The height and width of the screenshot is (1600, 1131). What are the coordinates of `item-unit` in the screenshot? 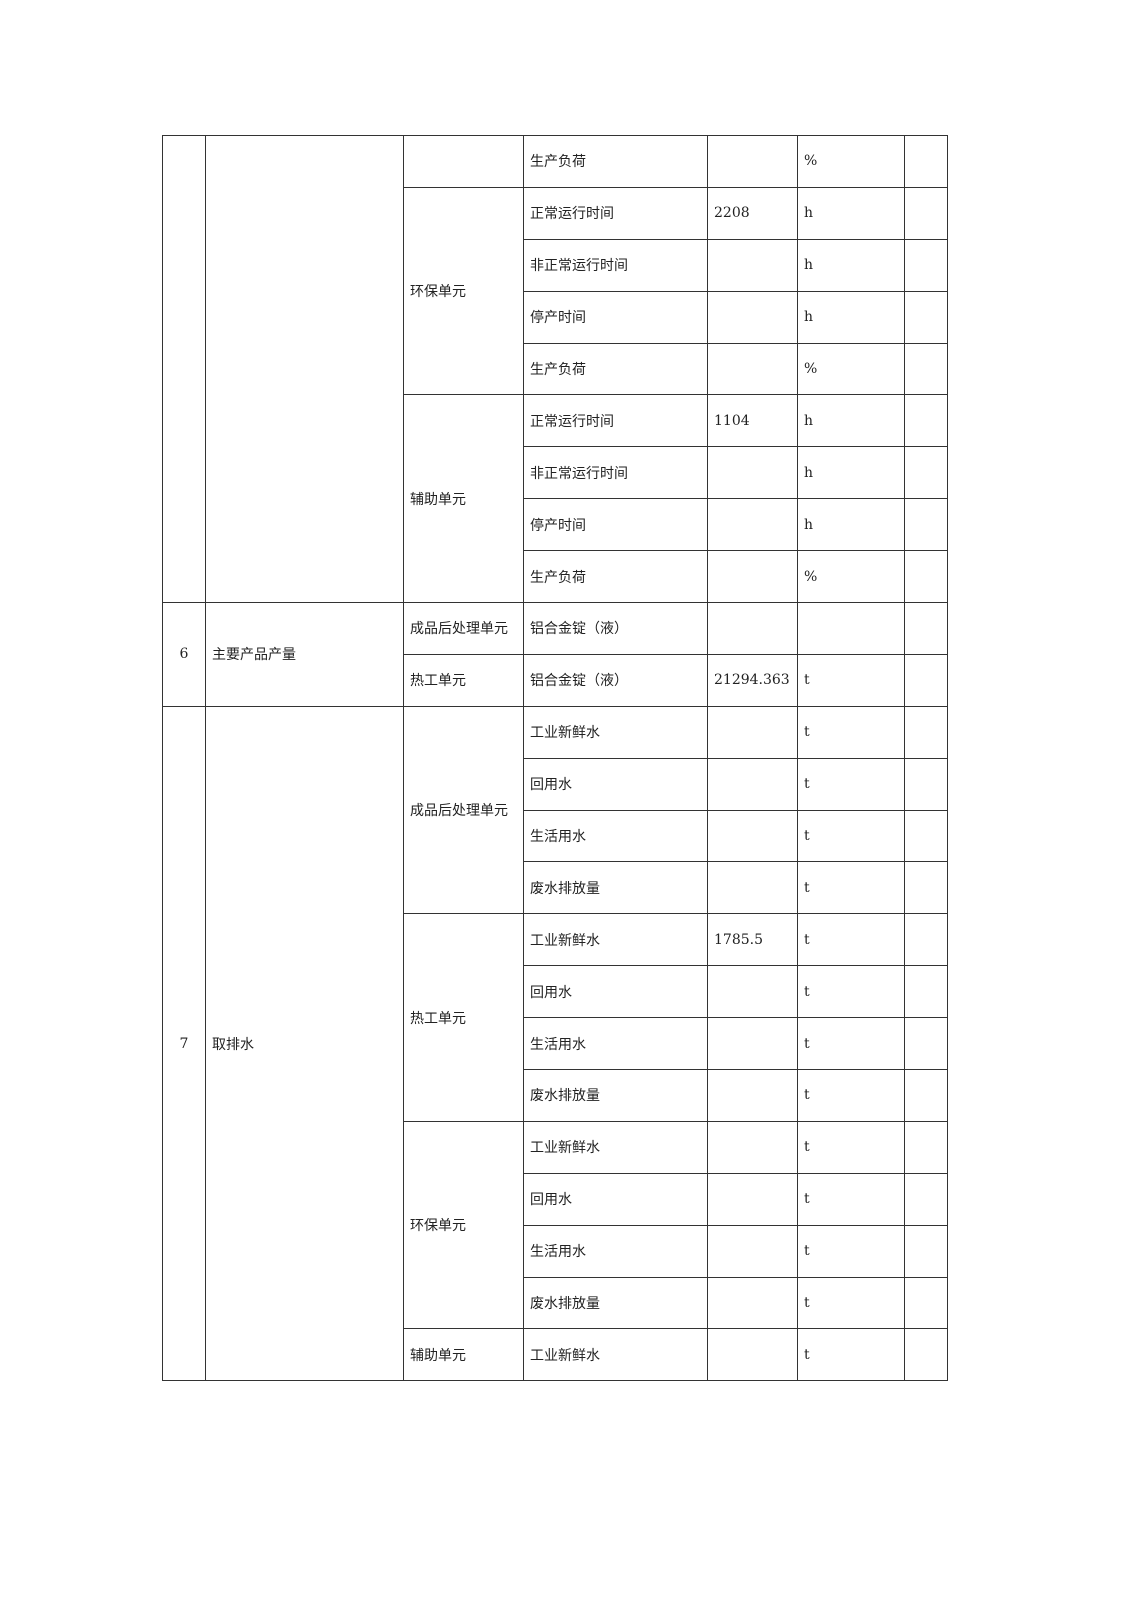 It's located at (851, 628).